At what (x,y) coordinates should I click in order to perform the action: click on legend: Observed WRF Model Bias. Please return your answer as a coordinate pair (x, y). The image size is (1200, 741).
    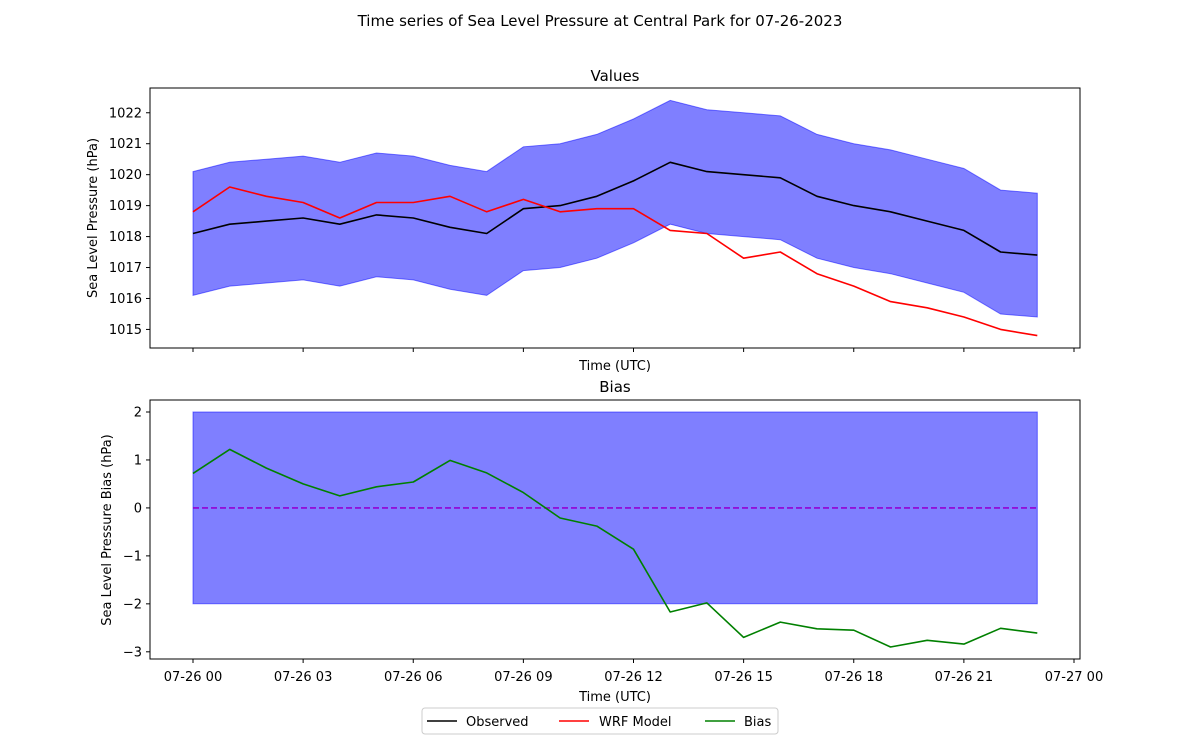
    Looking at the image, I should click on (600, 721).